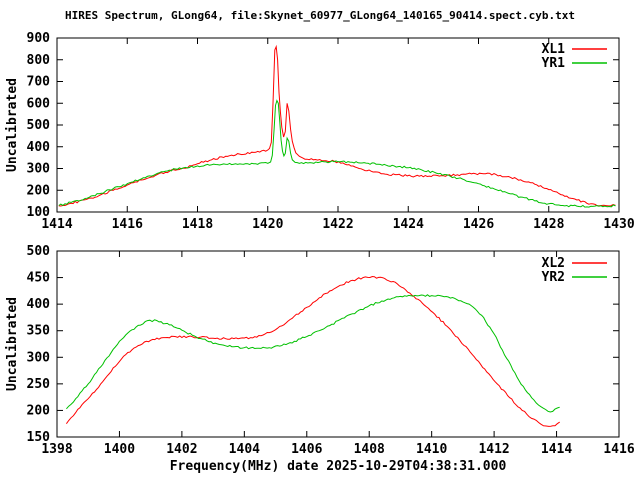 The image size is (640, 480). Describe the element at coordinates (306, 449) in the screenshot. I see `x-tick-label: 1406` at that location.